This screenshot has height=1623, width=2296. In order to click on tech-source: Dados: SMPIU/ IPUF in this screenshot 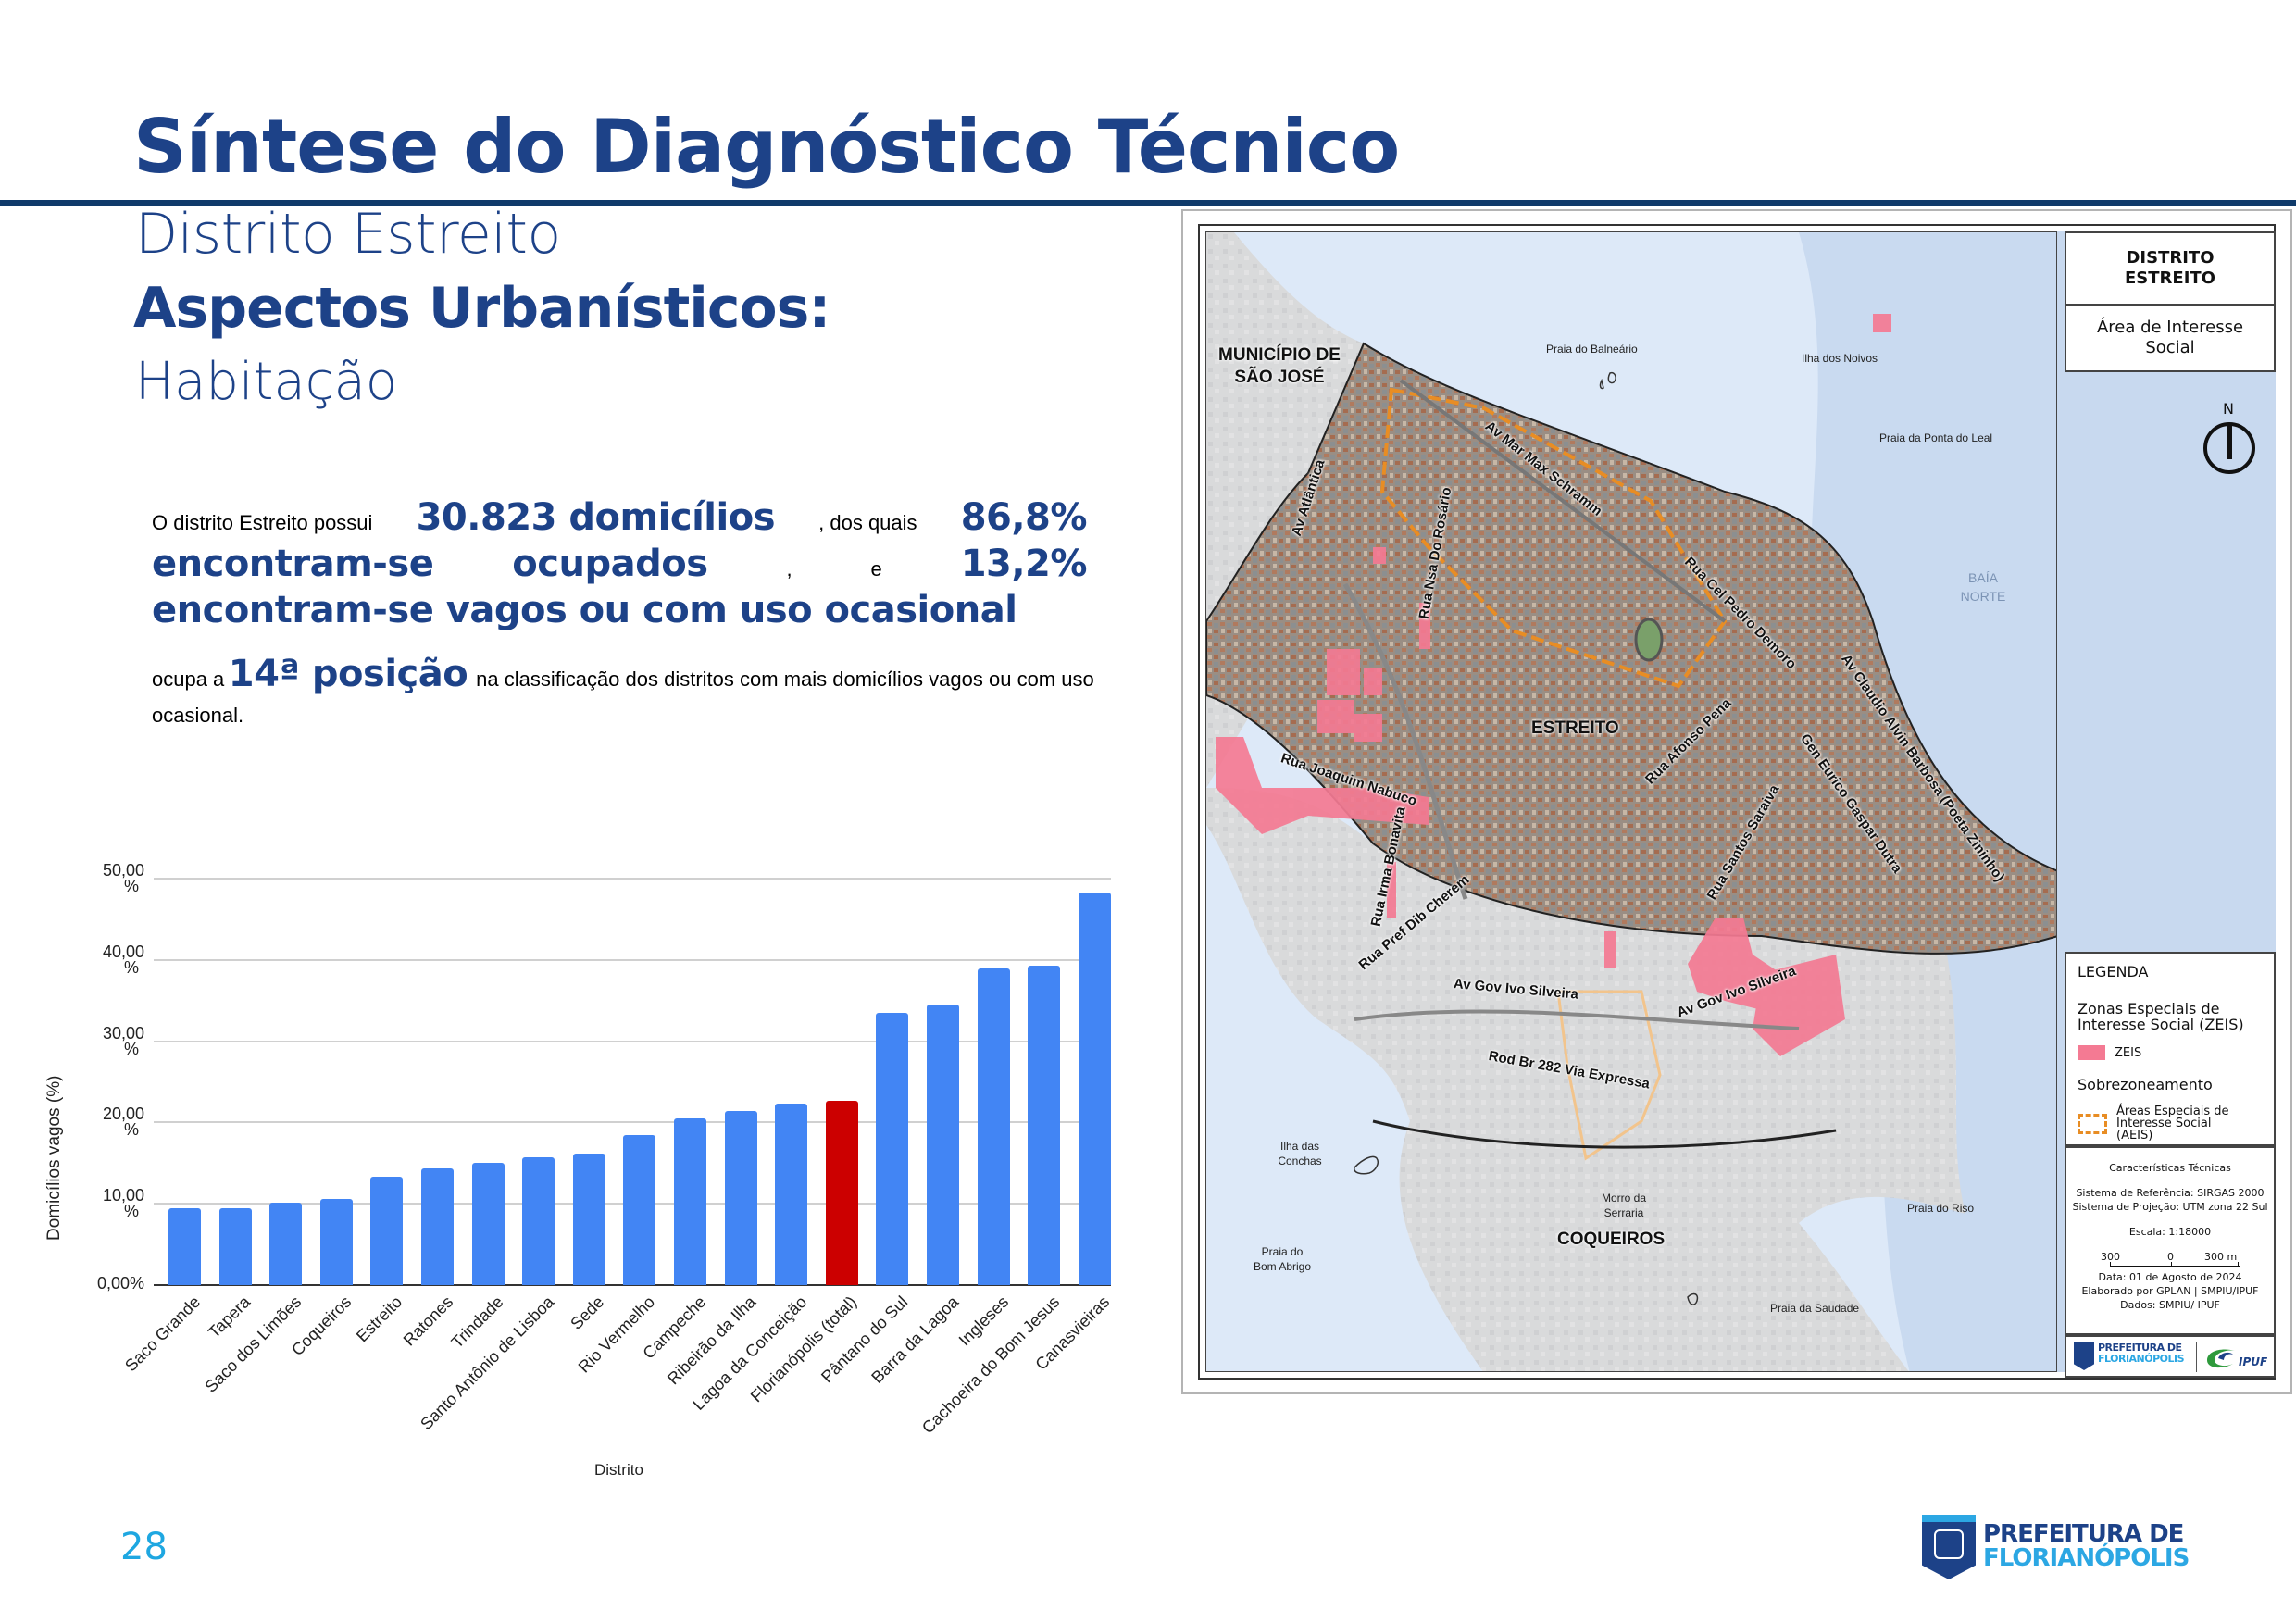, I will do `click(2170, 1305)`.